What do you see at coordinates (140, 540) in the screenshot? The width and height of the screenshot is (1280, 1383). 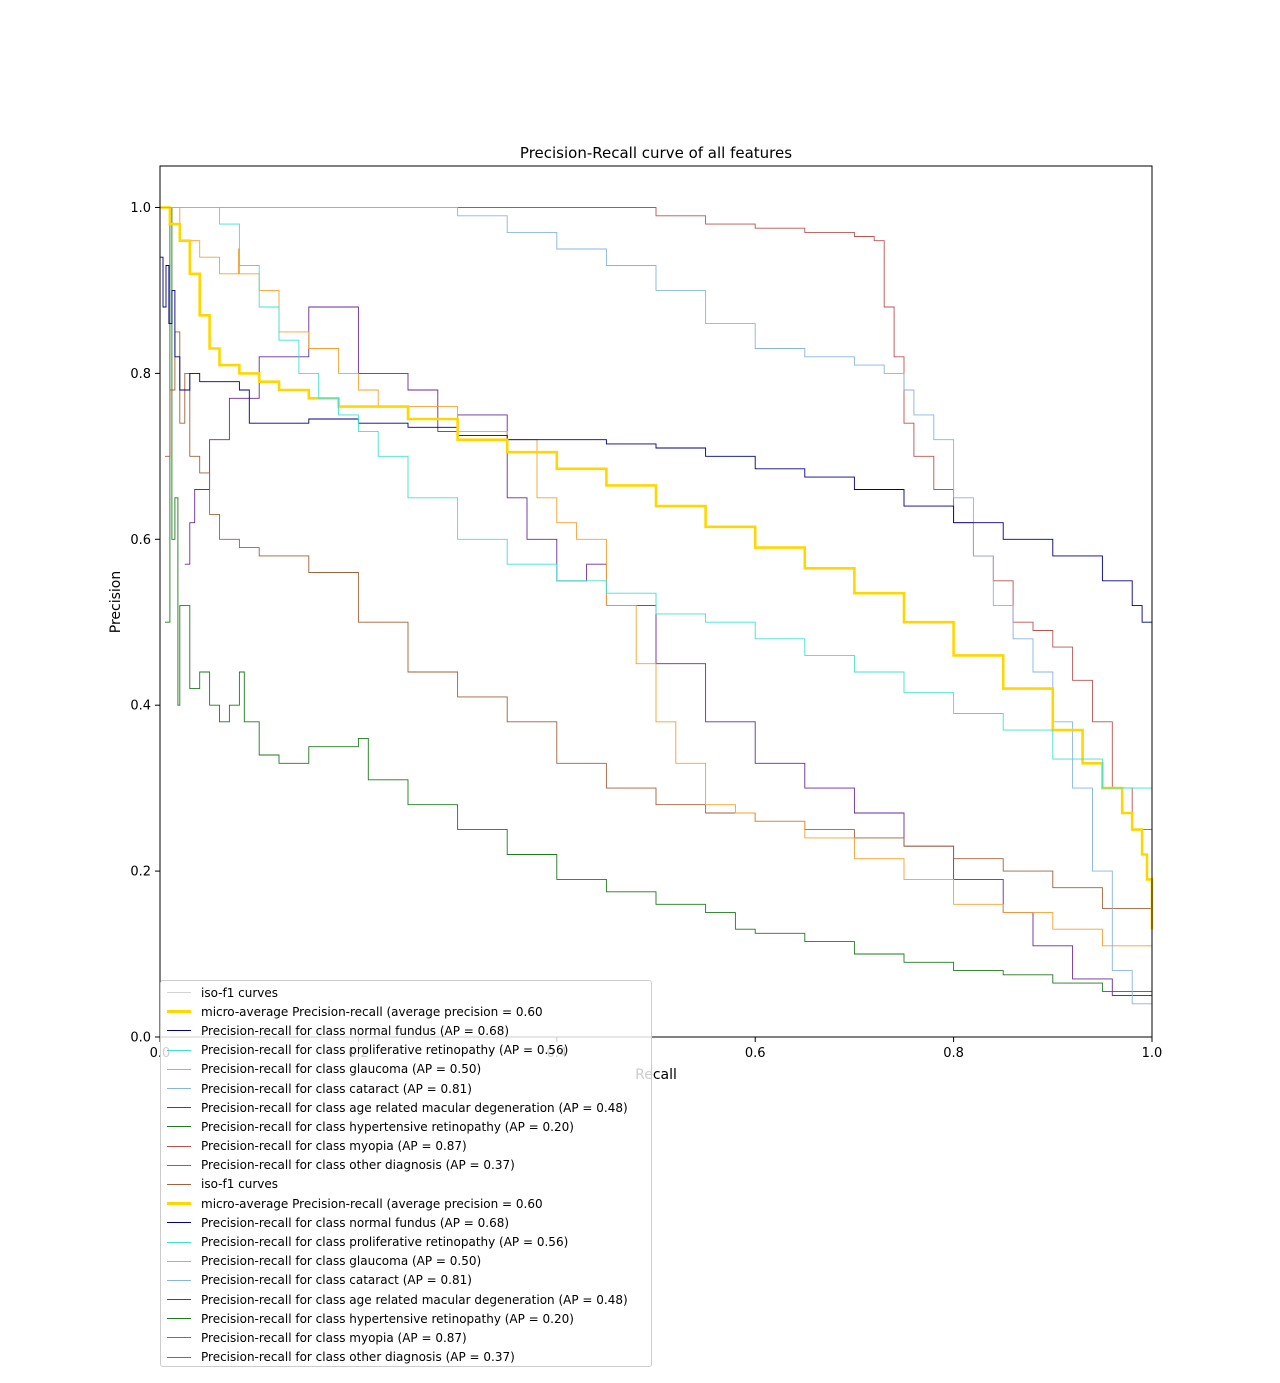 I see `y-tick-label: 0.6` at bounding box center [140, 540].